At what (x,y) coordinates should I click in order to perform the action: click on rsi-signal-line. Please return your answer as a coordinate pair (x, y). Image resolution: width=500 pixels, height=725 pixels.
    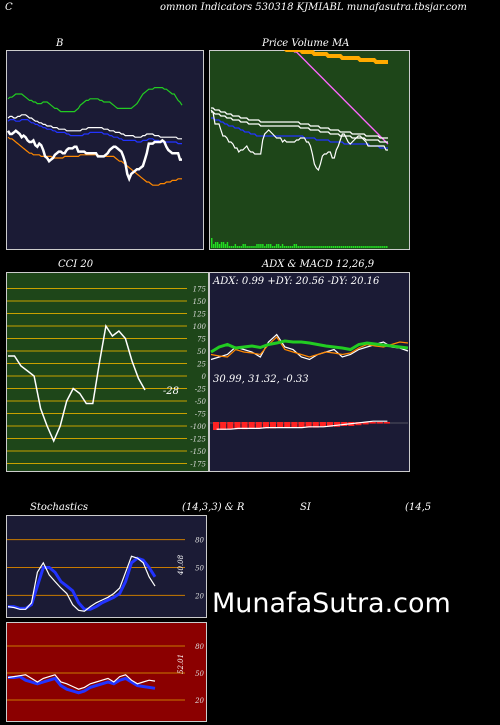
    Looking at the image, I should click on (81, 682).